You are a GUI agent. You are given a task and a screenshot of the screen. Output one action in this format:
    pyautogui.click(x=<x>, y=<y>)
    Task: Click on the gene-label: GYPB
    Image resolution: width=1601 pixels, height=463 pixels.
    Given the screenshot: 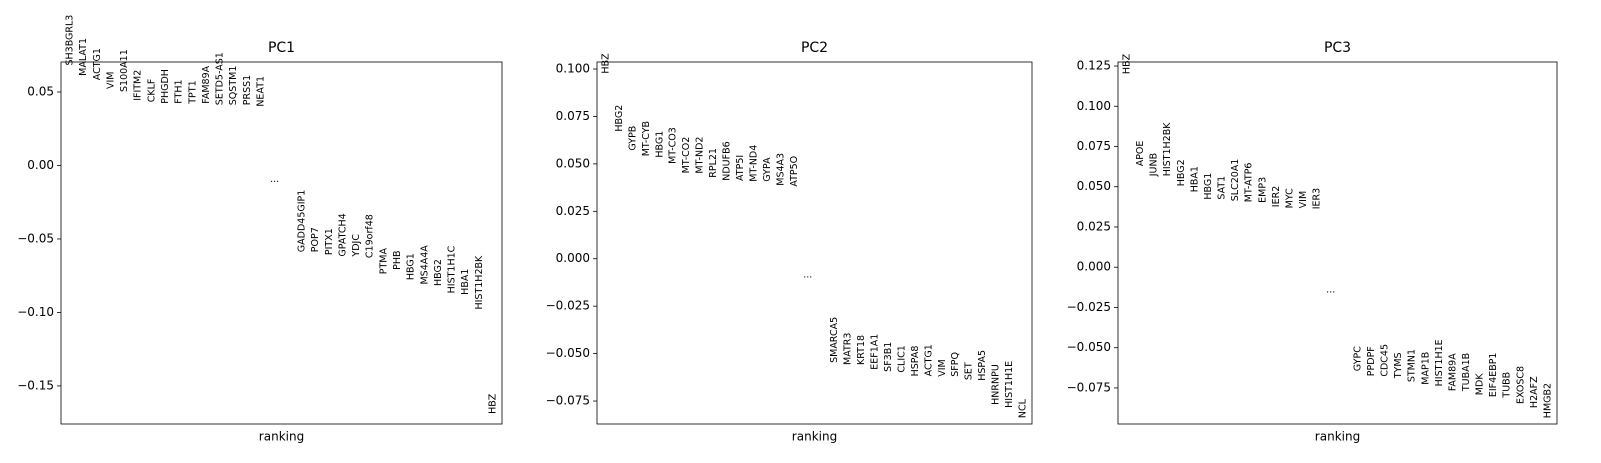 What is the action you would take?
    pyautogui.click(x=632, y=138)
    